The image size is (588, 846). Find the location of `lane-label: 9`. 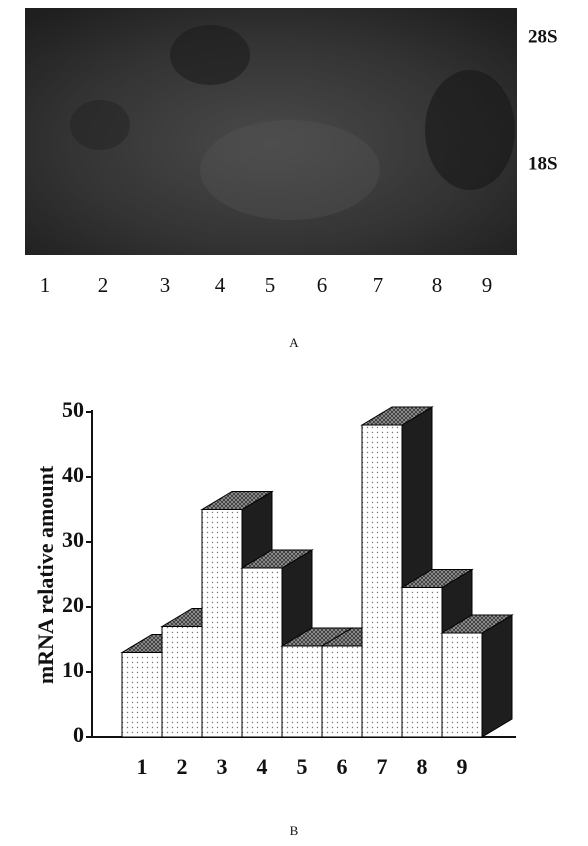

lane-label: 9 is located at coordinates (487, 285).